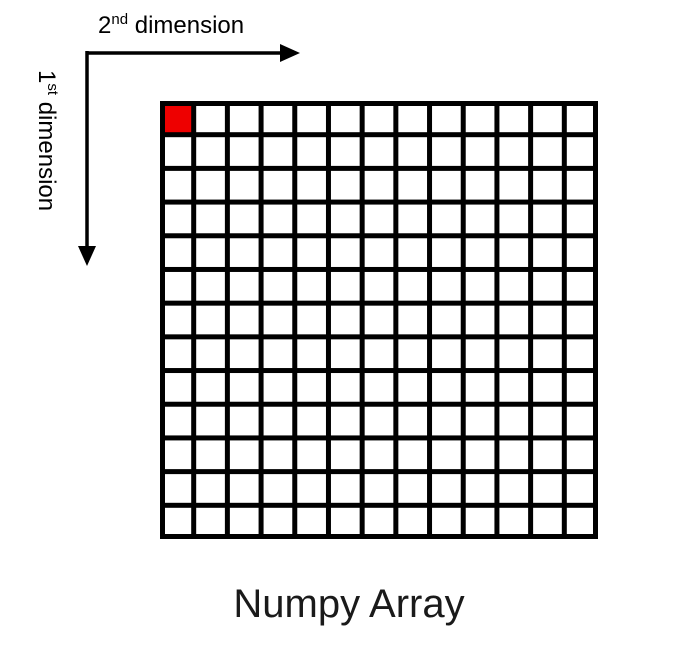 Image resolution: width=676 pixels, height=645 pixels. What do you see at coordinates (186, 25) in the screenshot?
I see `second-dimension-word: dimension` at bounding box center [186, 25].